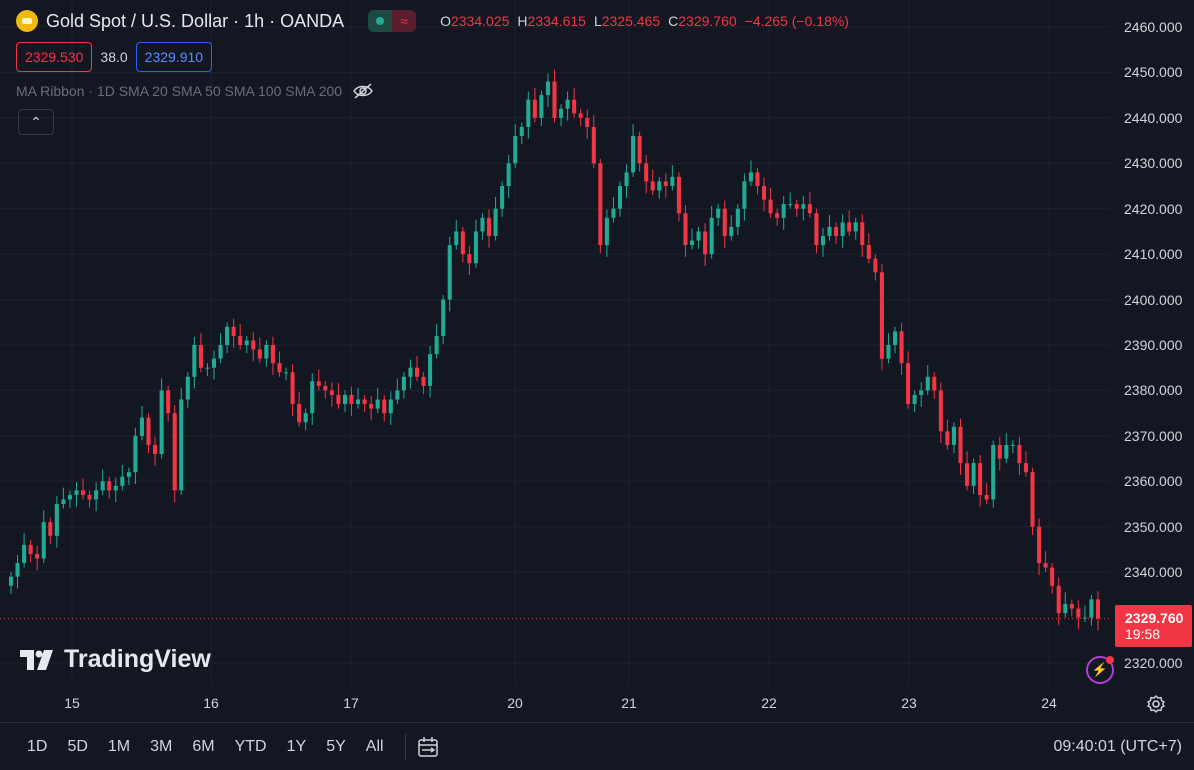  I want to click on price-tick-label: 2430.000, so click(1153, 163).